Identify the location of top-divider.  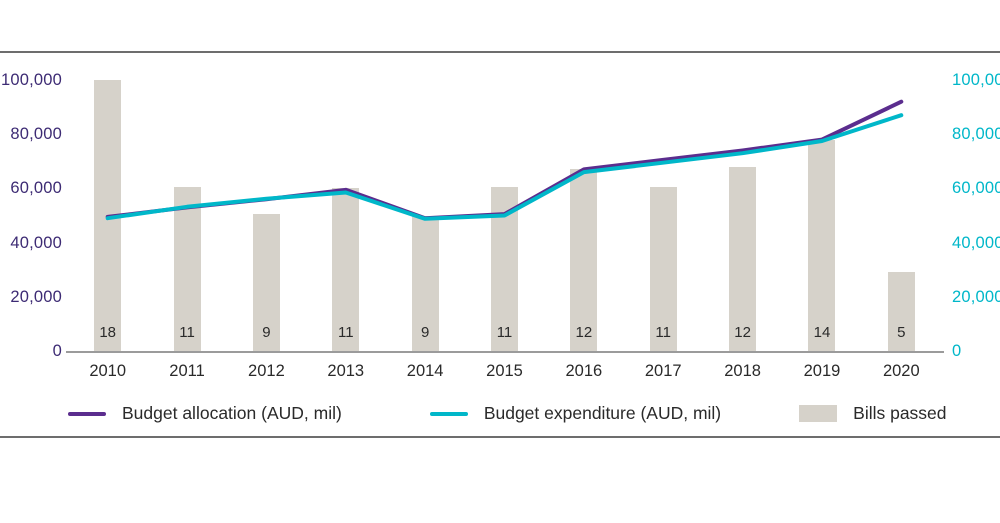
(500, 52).